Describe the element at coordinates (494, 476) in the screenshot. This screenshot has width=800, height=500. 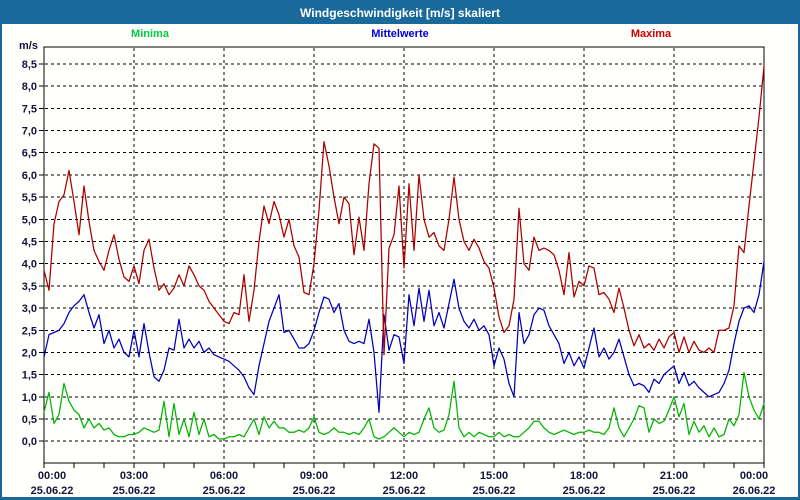
I see `x-tick-time-label: 15:00` at that location.